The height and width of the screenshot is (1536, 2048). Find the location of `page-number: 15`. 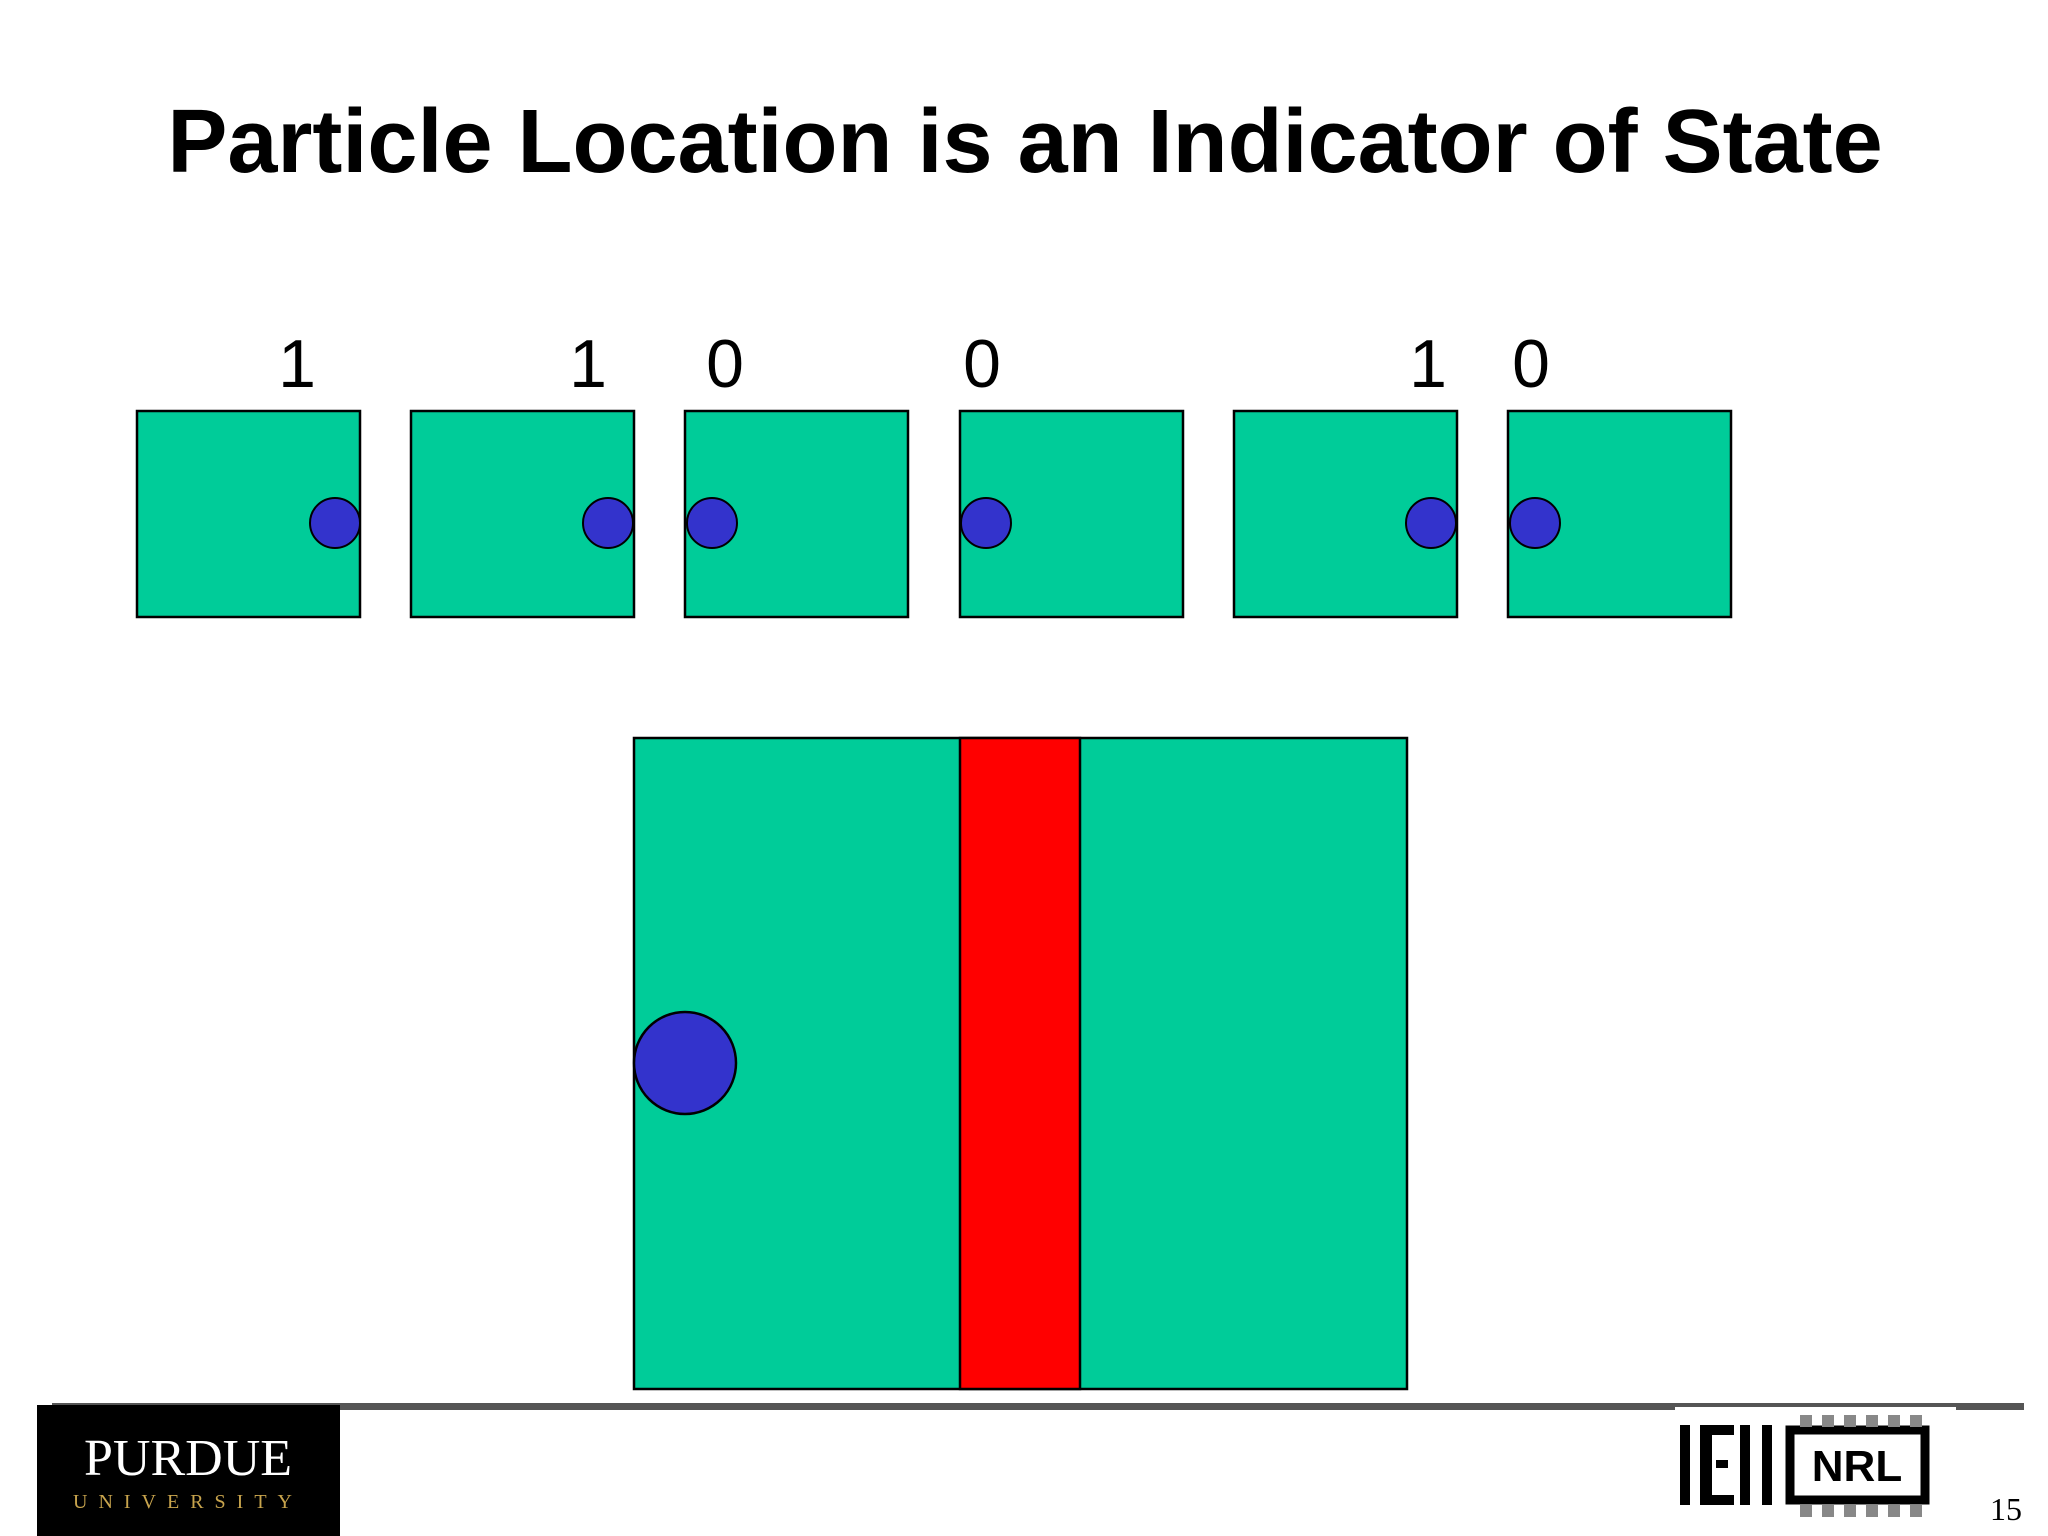

page-number: 15 is located at coordinates (2006, 1509).